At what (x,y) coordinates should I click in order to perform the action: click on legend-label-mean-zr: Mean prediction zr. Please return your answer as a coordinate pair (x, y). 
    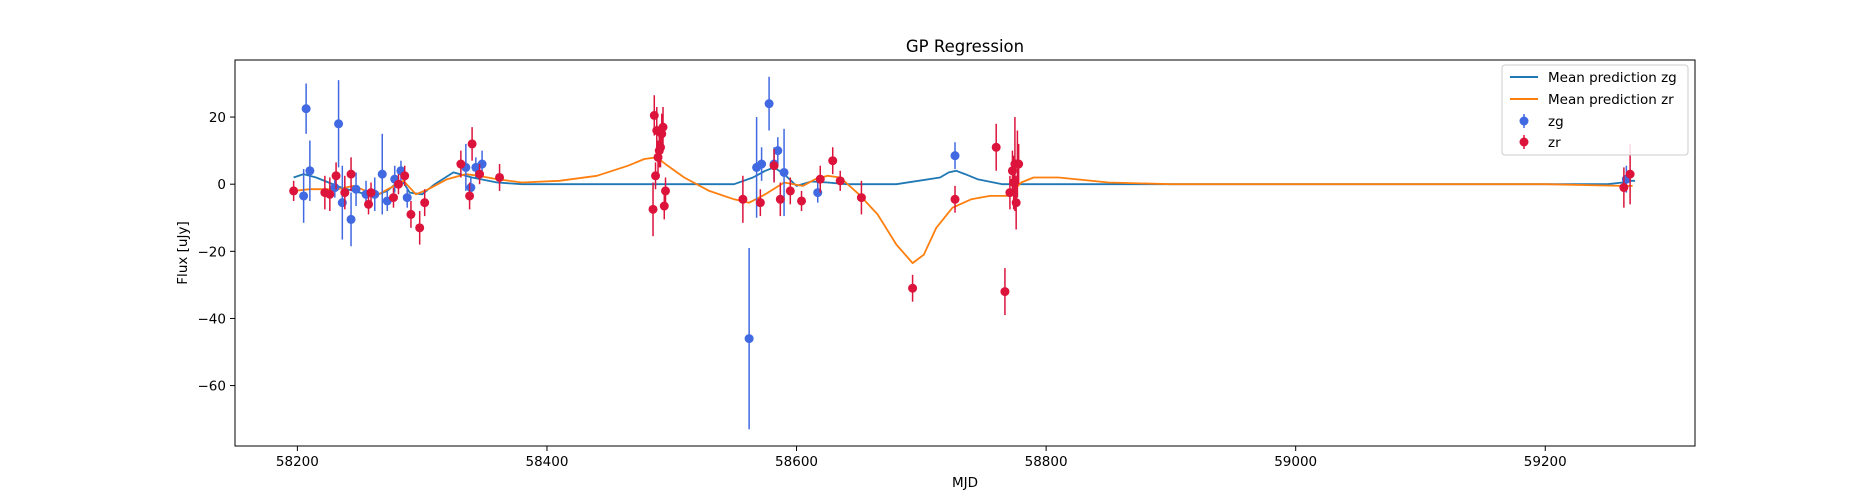
    Looking at the image, I should click on (1611, 100).